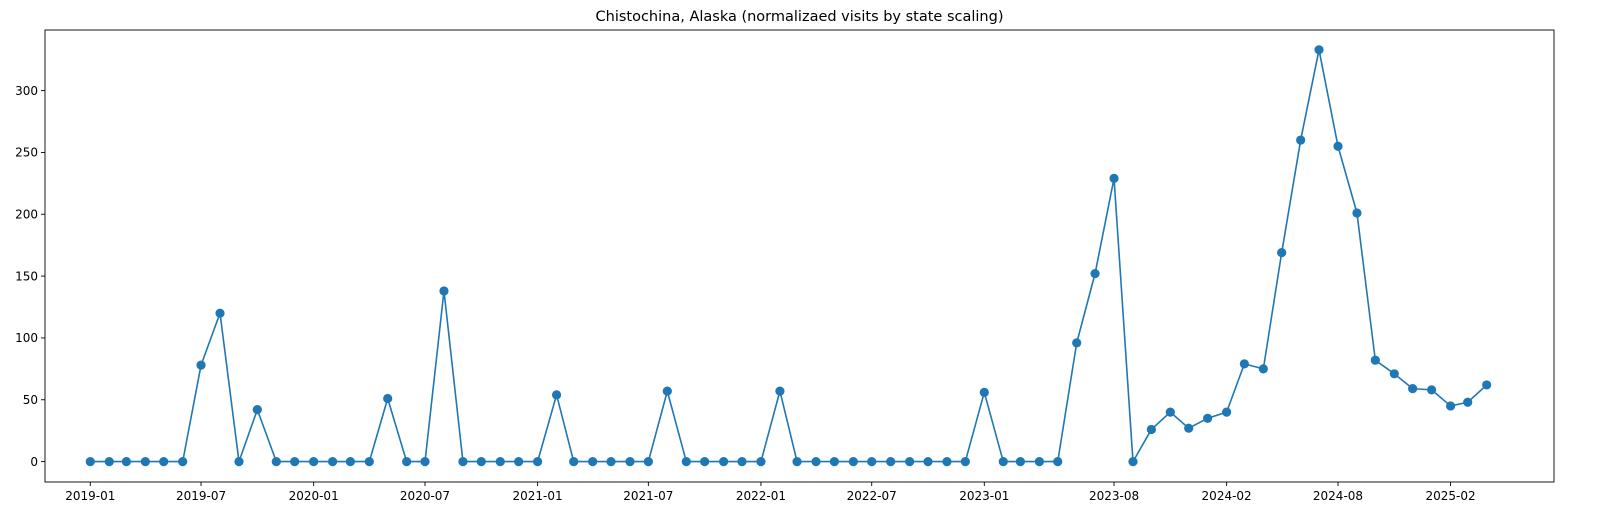 The width and height of the screenshot is (1606, 526). I want to click on x-tick-label: 2025-02, so click(1451, 496).